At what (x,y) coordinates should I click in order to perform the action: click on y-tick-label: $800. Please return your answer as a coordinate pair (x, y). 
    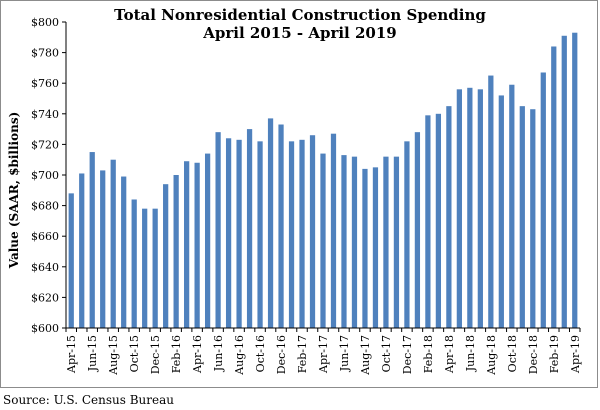
    Looking at the image, I should click on (45, 22).